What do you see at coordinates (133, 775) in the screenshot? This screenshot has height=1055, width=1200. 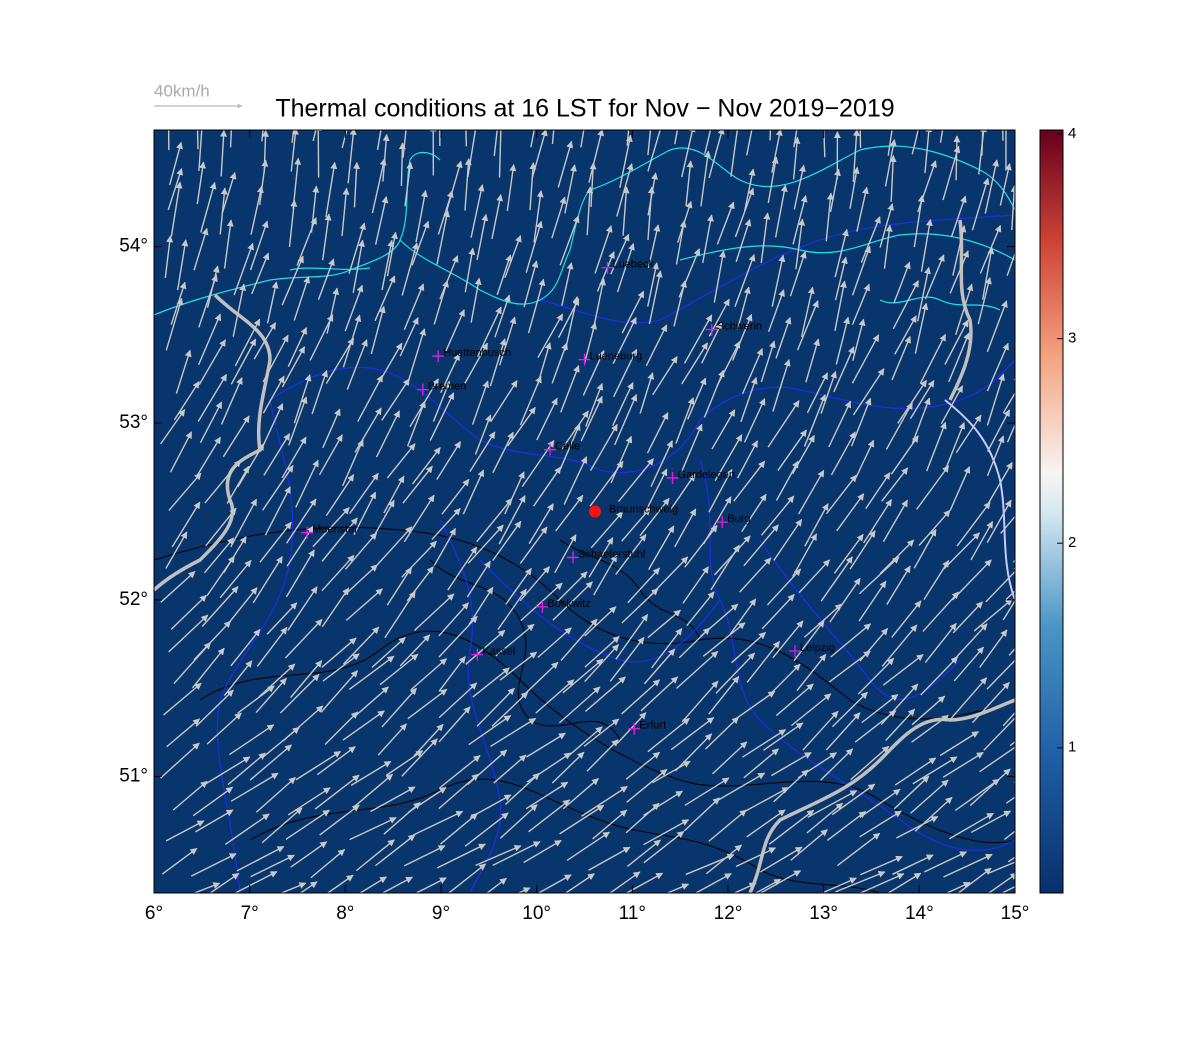 I see `y-tick-label: 51°` at bounding box center [133, 775].